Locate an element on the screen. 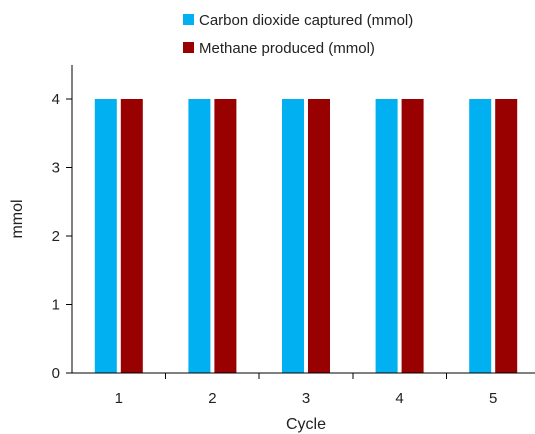 Image resolution: width=535 pixels, height=434 pixels. x-tick-label-4: 4 is located at coordinates (399, 398).